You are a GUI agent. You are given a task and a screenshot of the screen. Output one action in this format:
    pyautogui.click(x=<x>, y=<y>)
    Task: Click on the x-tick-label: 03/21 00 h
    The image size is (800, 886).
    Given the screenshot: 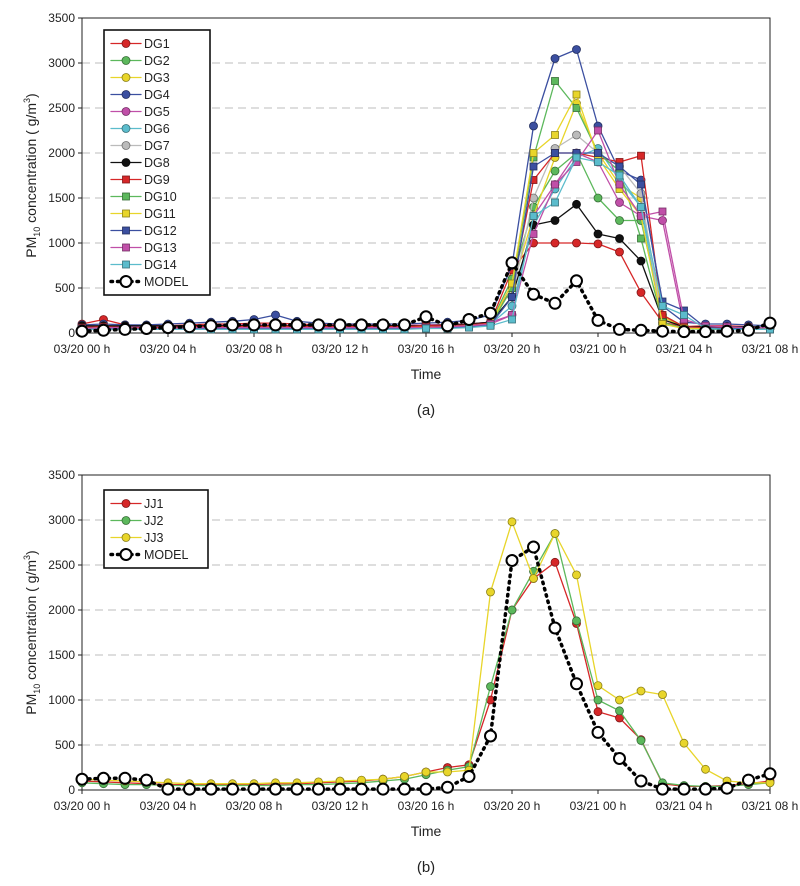 What is the action you would take?
    pyautogui.click(x=598, y=349)
    